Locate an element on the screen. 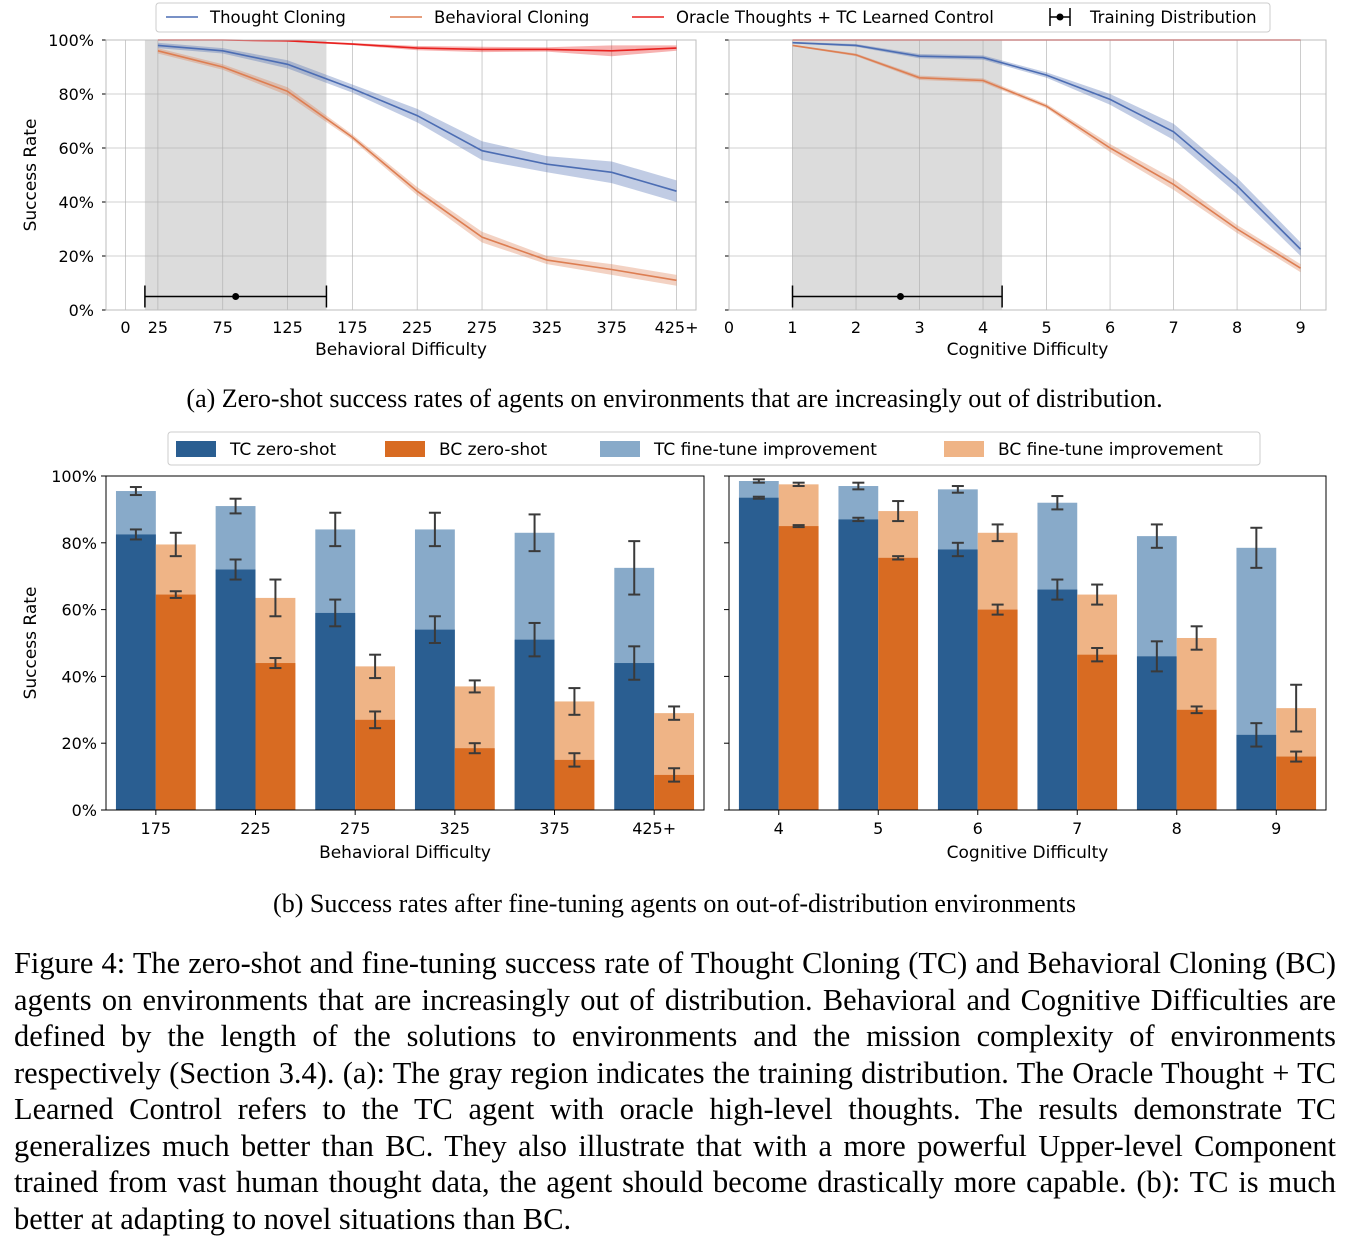 This screenshot has height=1240, width=1349. legend-label: Training Distribution is located at coordinates (1173, 17).